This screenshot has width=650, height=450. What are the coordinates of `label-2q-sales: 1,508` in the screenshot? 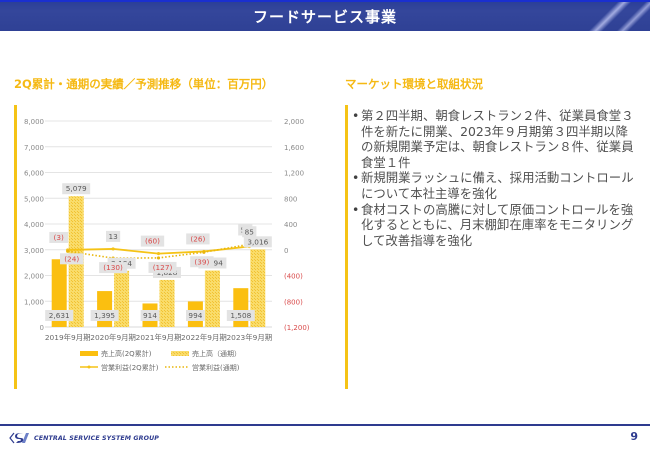 It's located at (240, 315).